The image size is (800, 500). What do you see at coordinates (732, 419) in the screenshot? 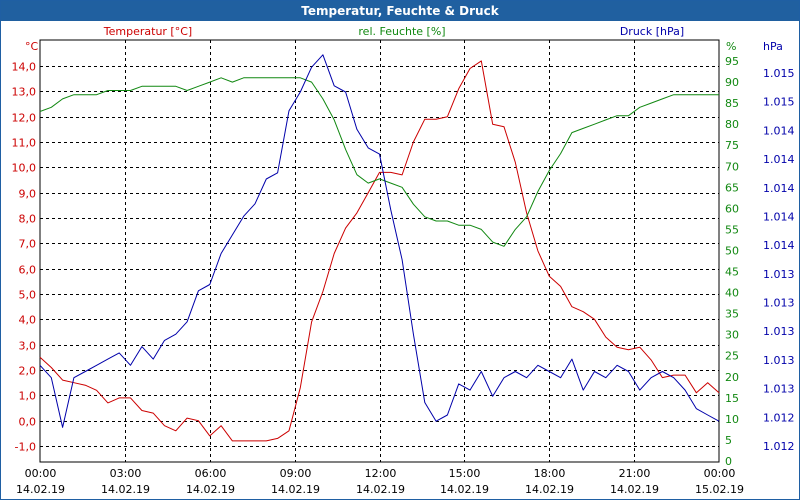
I see `humidity-tick-label: 10` at bounding box center [732, 419].